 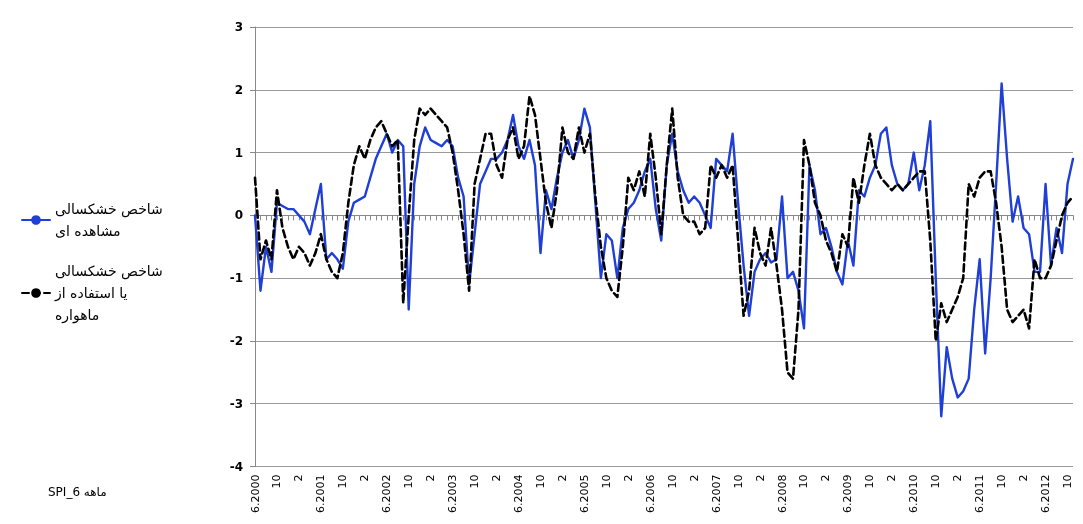 What do you see at coordinates (238, 27) in the screenshot?
I see `y-tick-label: 3` at bounding box center [238, 27].